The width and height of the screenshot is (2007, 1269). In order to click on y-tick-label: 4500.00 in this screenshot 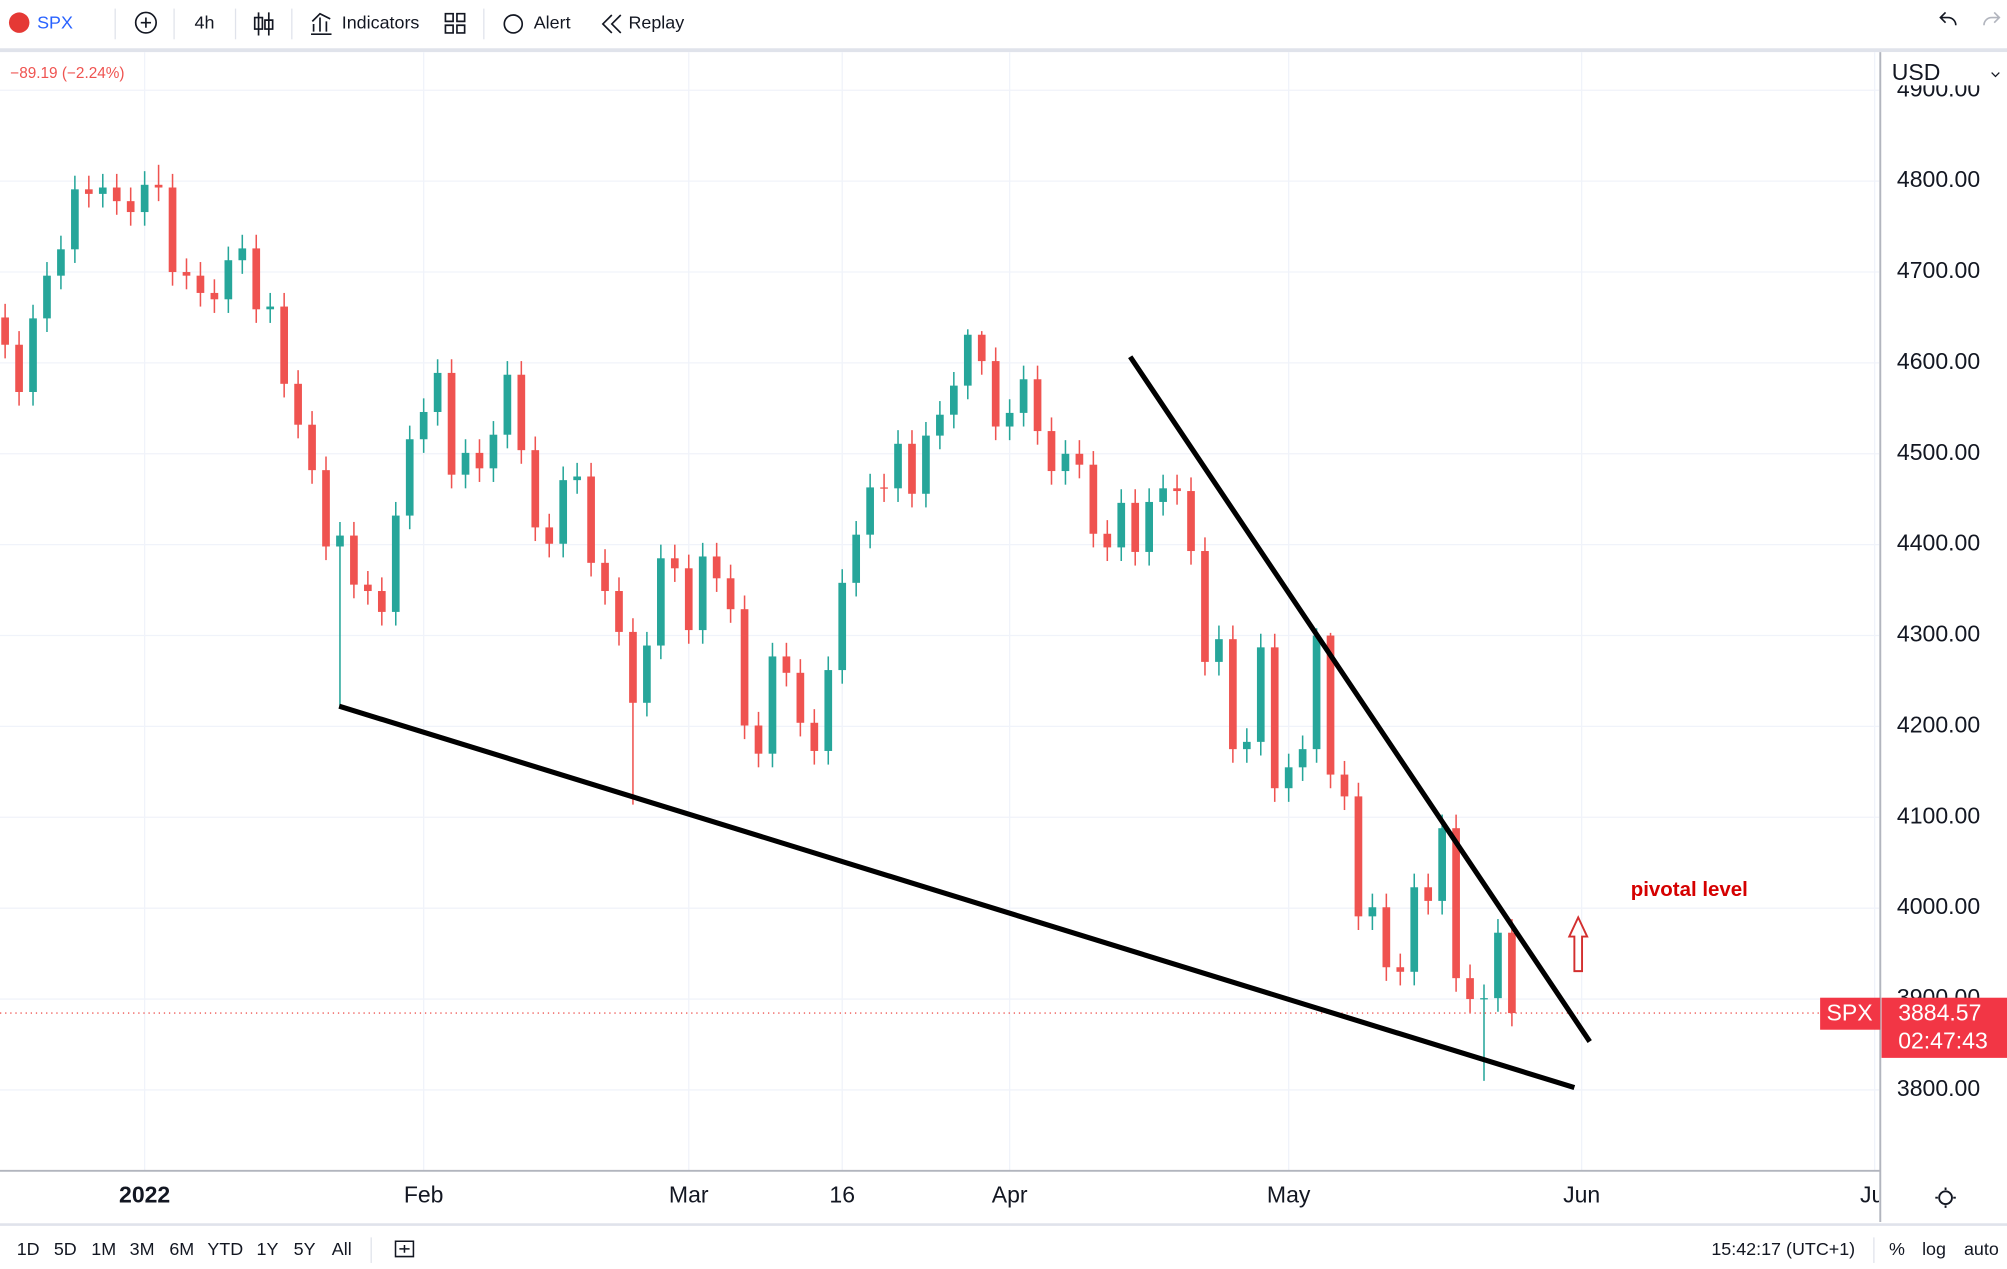, I will do `click(1938, 452)`.